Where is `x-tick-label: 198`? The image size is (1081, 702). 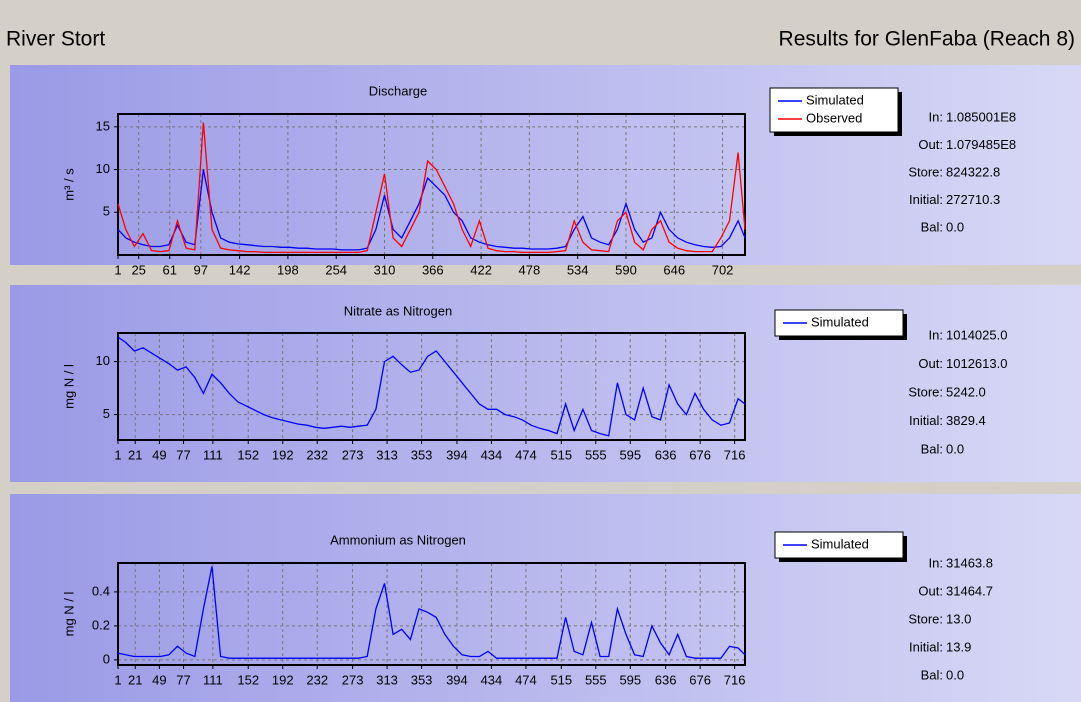 x-tick-label: 198 is located at coordinates (288, 269).